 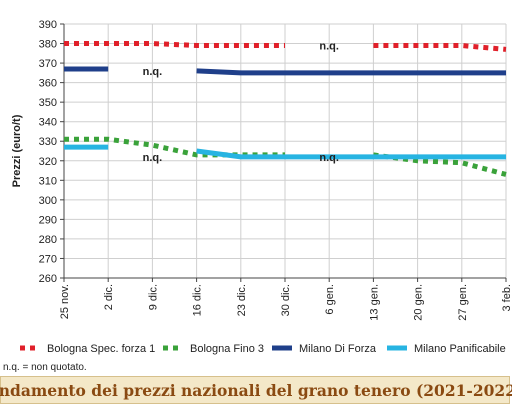 I want to click on x-tick-label: 20 gen., so click(x=419, y=302).